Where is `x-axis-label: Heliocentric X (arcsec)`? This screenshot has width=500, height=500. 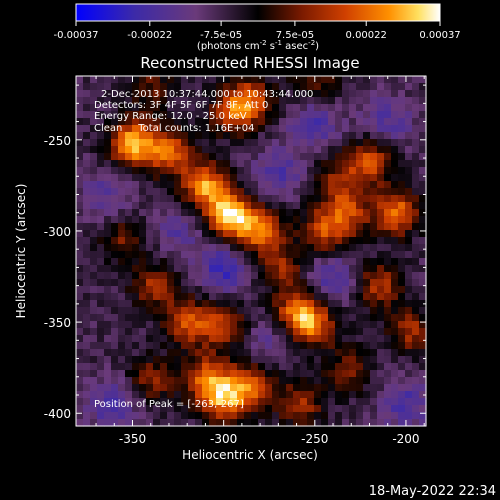 x-axis-label: Heliocentric X (arcsec) is located at coordinates (250, 455).